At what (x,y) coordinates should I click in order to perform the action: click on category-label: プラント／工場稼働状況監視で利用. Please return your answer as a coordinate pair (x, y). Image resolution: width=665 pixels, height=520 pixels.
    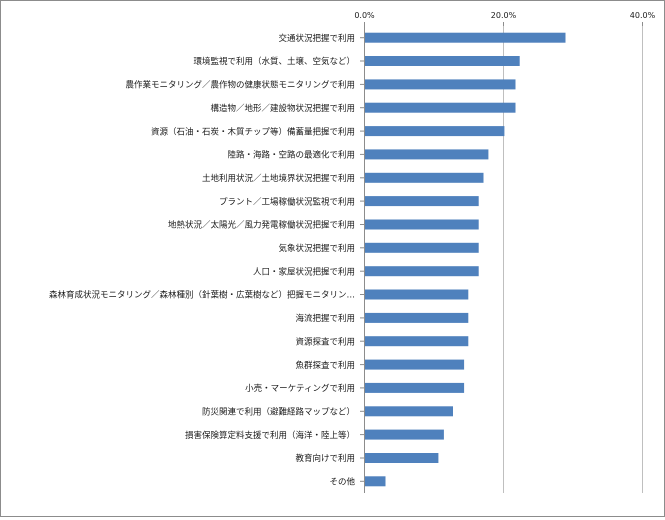
    Looking at the image, I should click on (287, 201).